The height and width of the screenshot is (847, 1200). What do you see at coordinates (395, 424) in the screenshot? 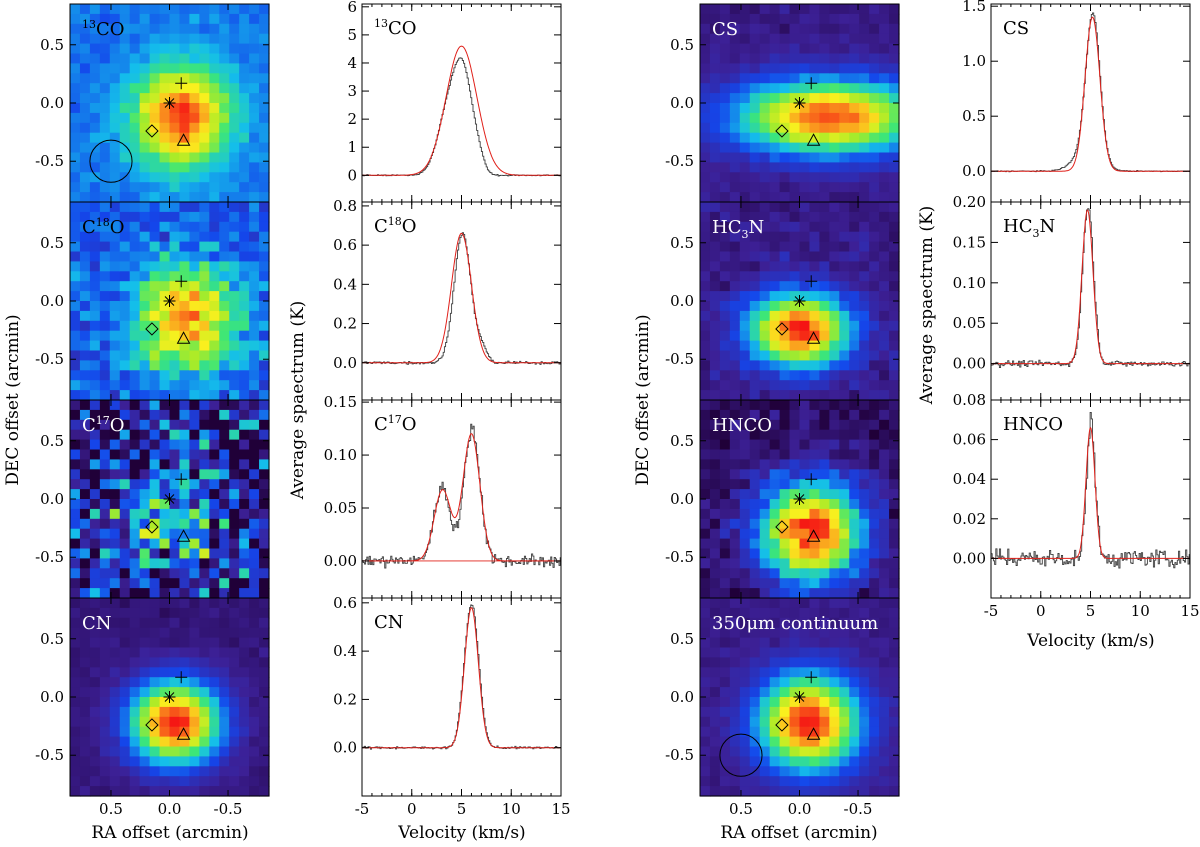
I see `spectrum-label-c17o: C17O` at bounding box center [395, 424].